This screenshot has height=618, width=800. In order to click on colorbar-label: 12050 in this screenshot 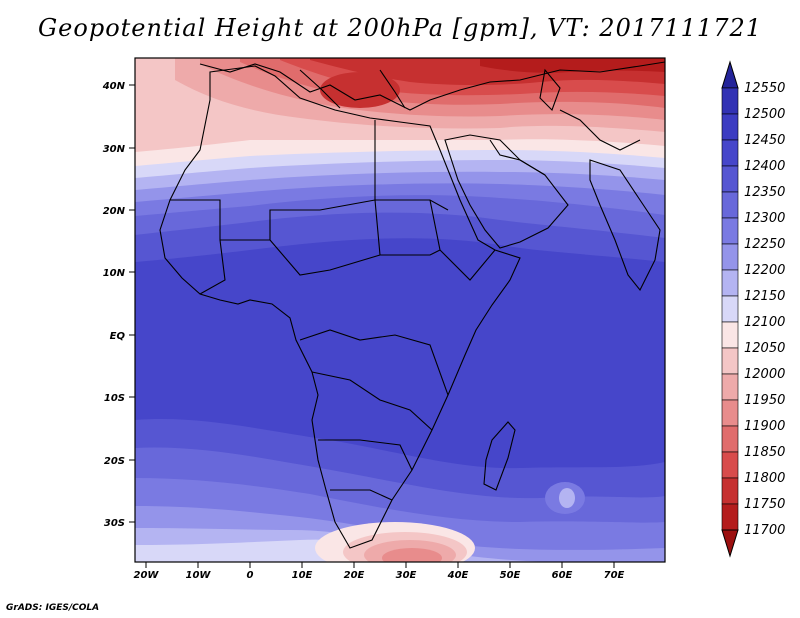, I will do `click(764, 348)`.